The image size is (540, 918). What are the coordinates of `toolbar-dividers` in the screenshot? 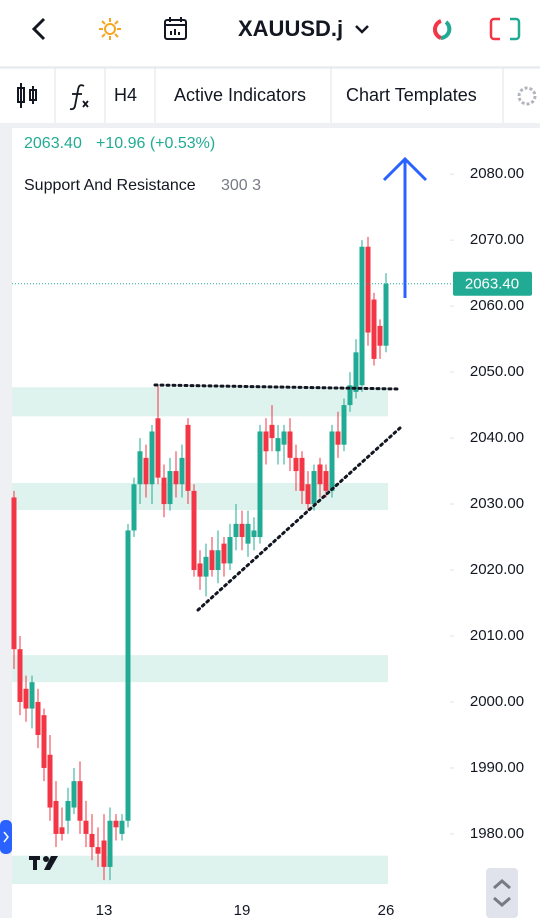 It's located at (270, 95).